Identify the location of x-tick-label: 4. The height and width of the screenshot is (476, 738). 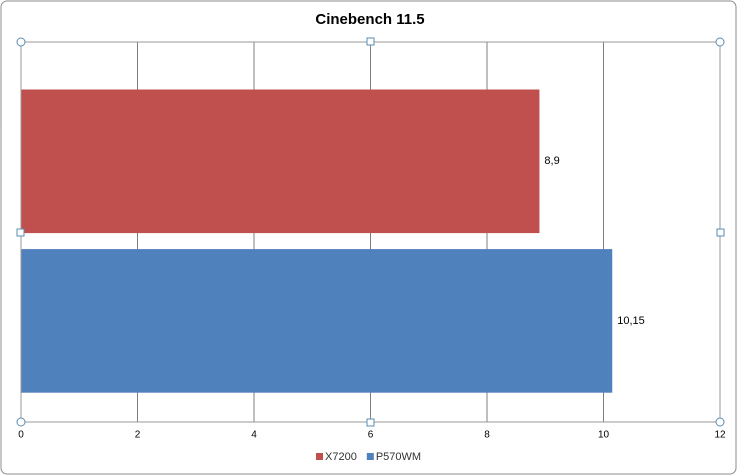
(254, 435).